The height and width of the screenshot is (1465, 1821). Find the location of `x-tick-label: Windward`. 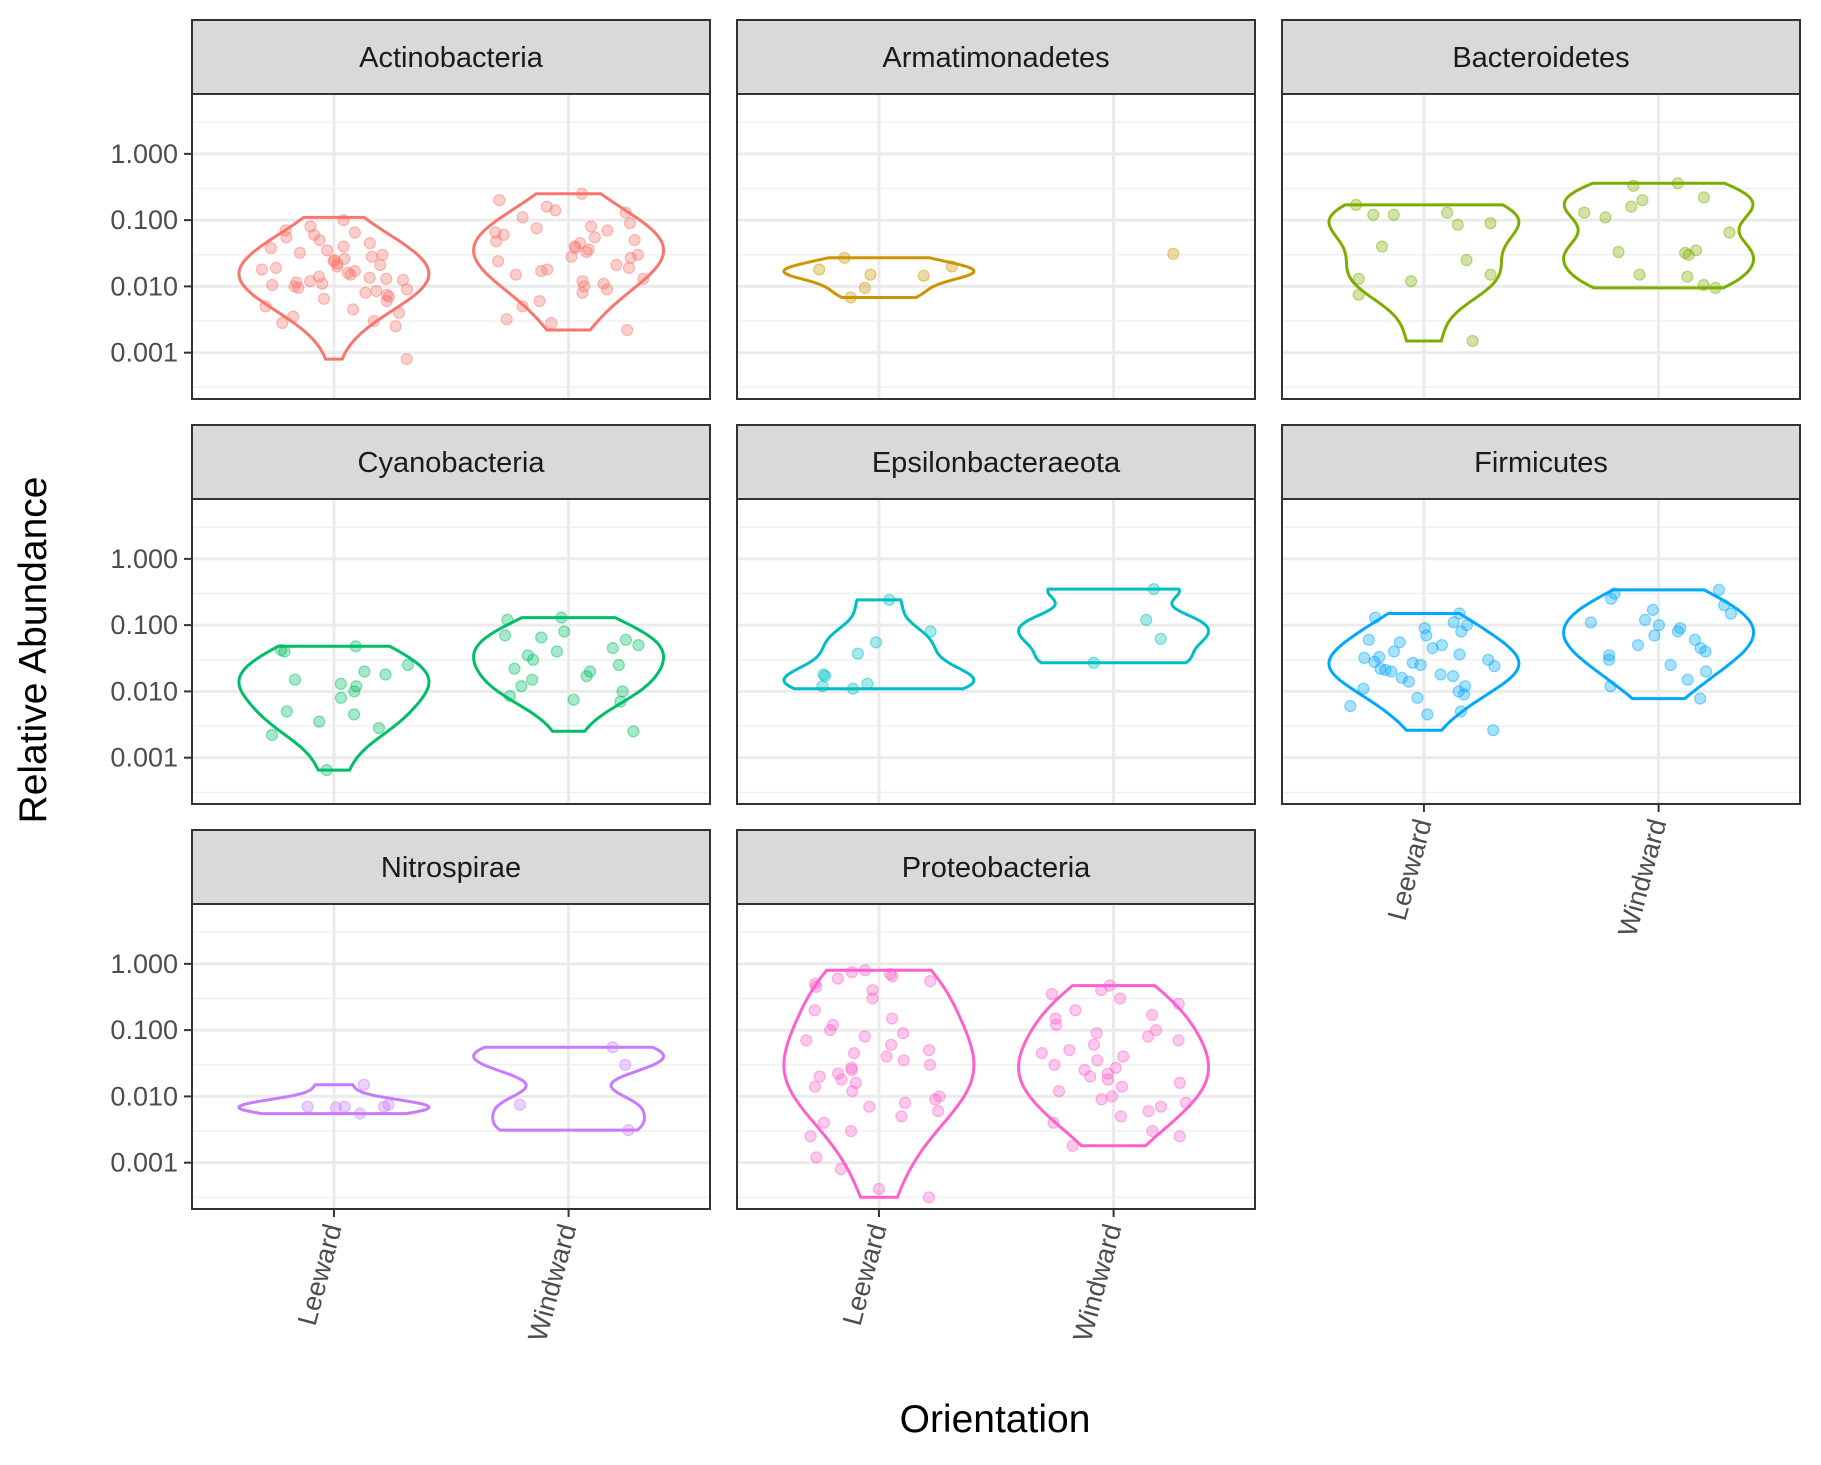

x-tick-label: Windward is located at coordinates (552, 1283).